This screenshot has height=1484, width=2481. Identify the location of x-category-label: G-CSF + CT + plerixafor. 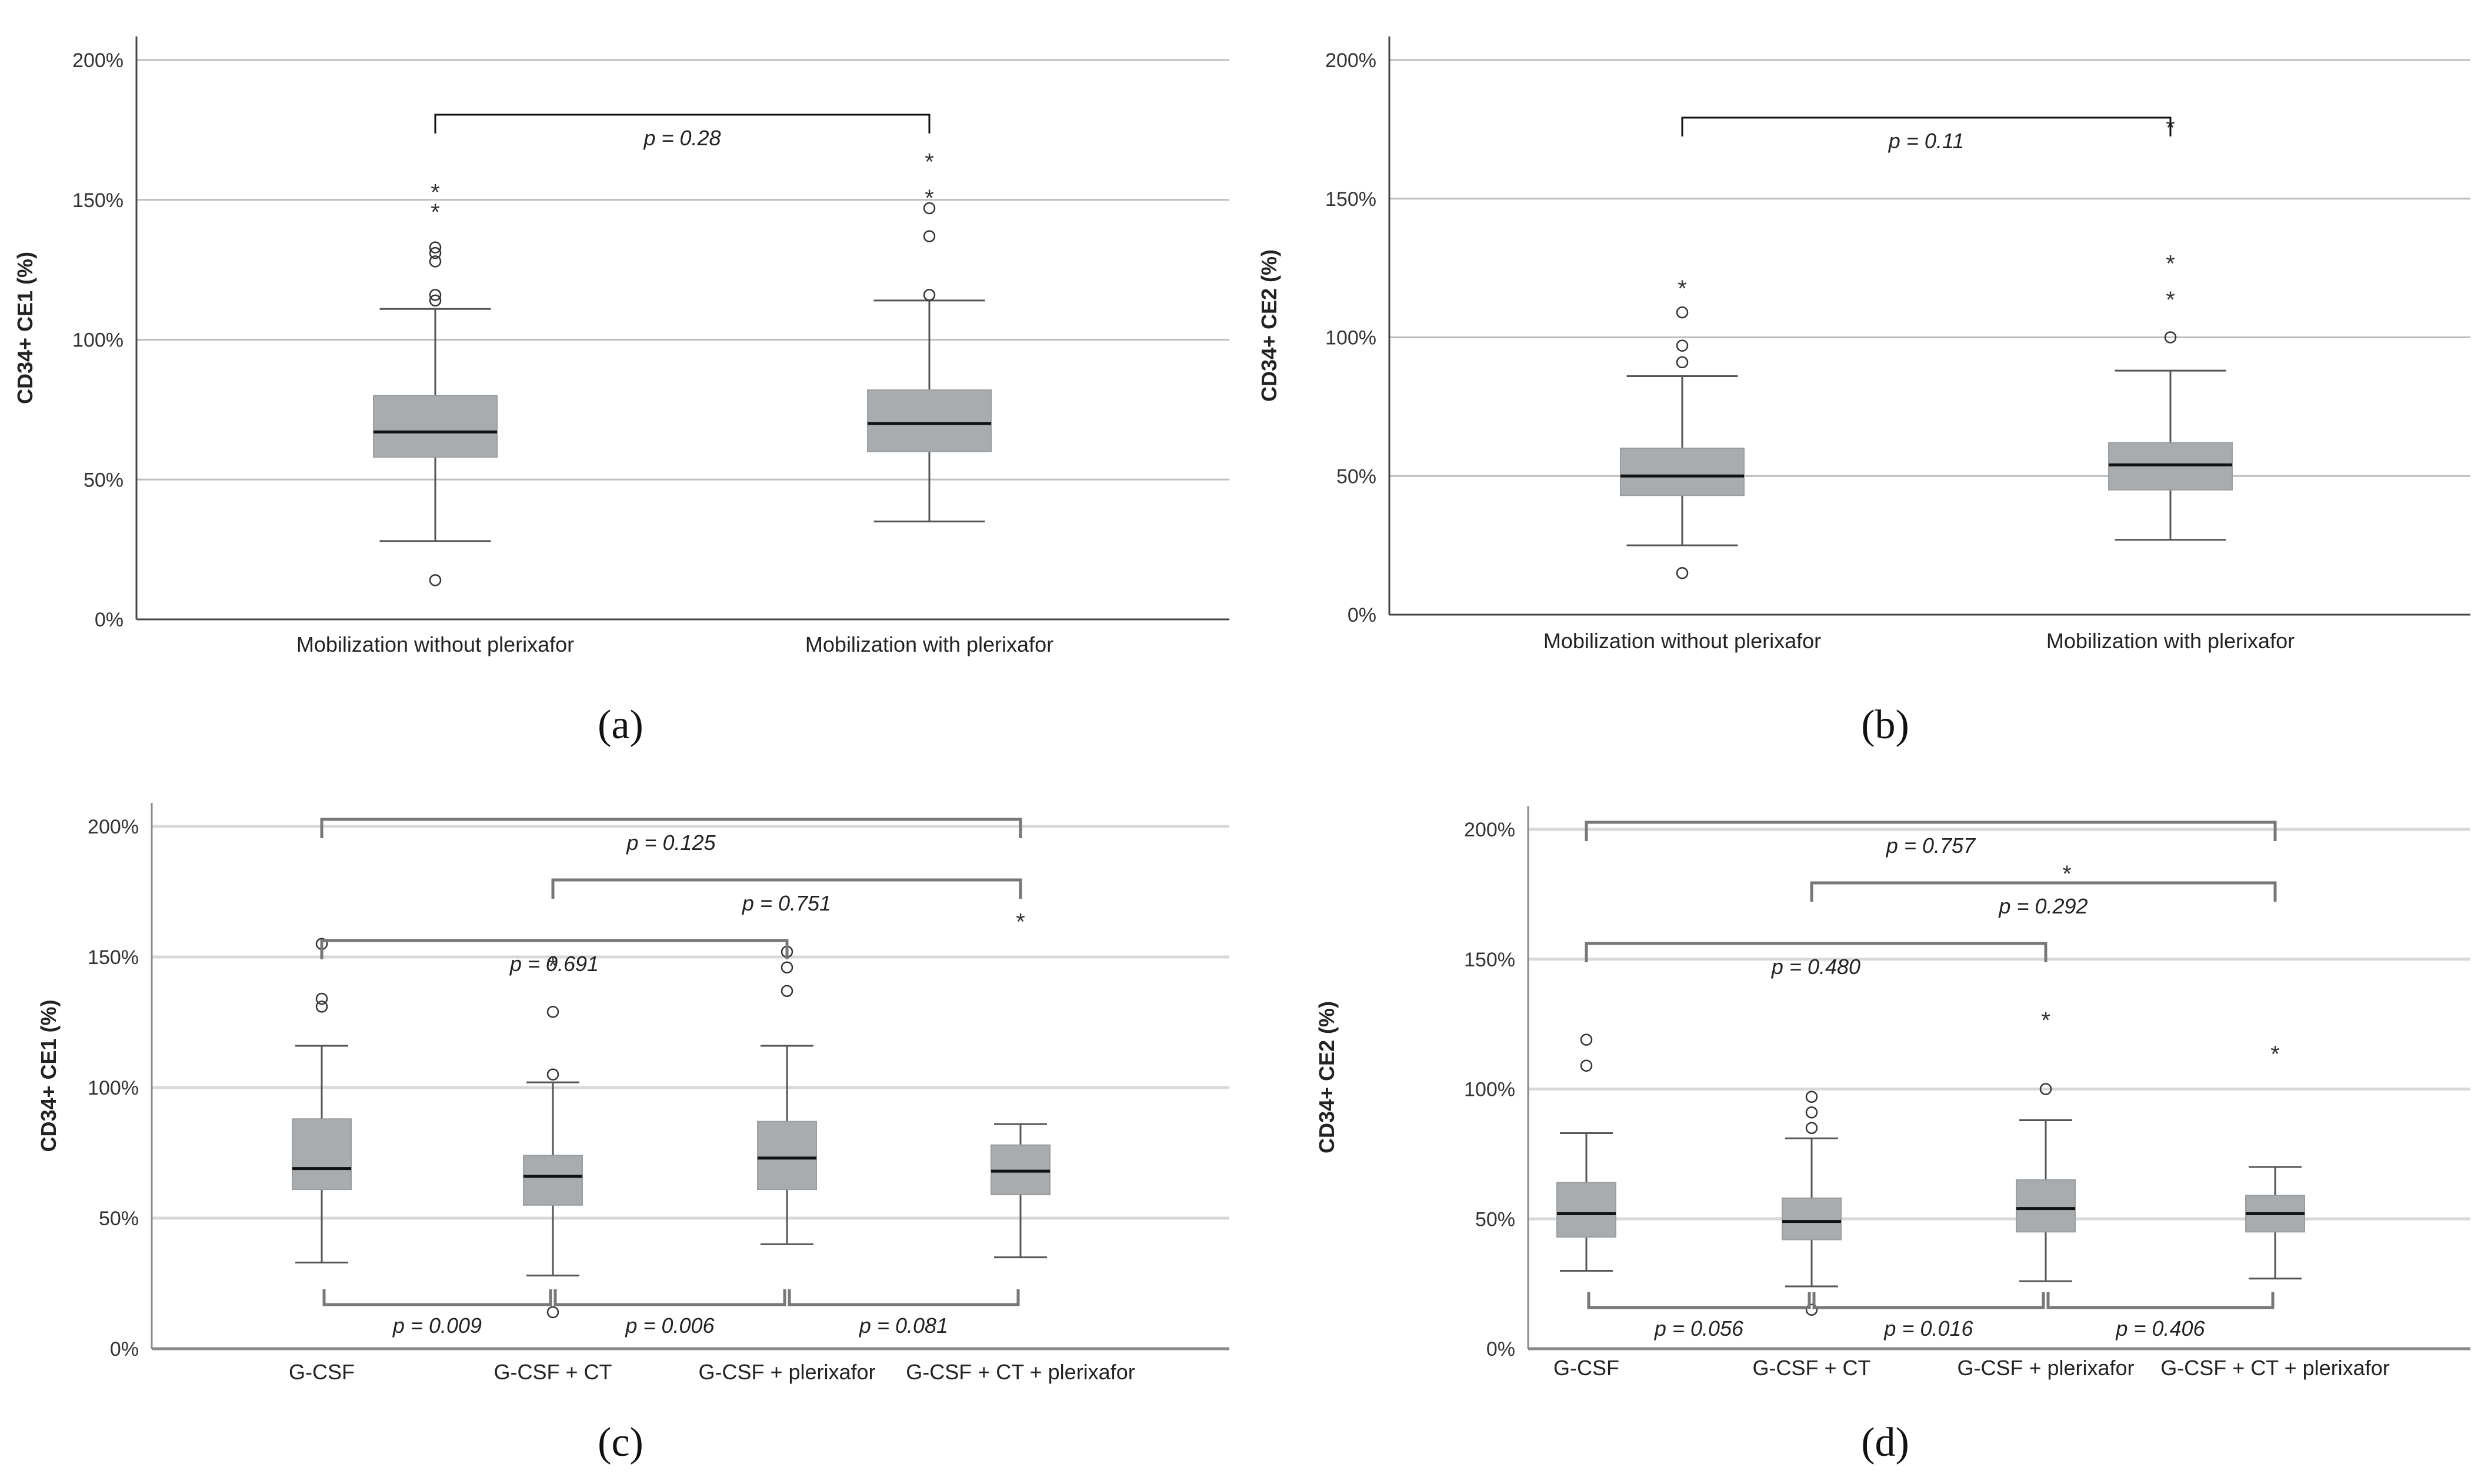
(2274, 1368).